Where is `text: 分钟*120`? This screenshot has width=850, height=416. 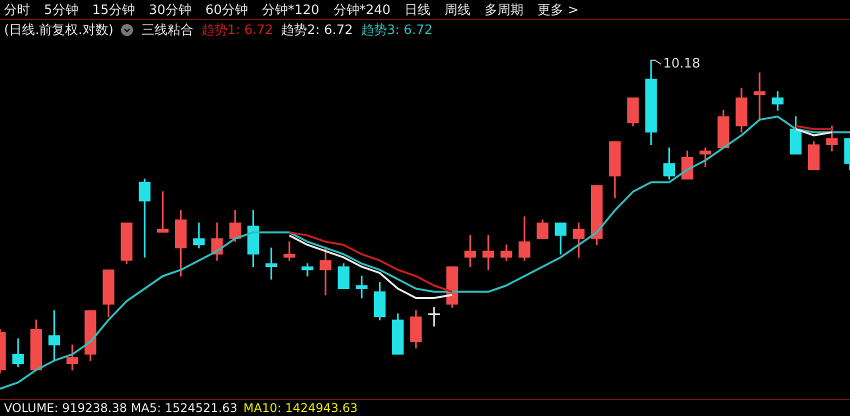
text: 分钟*120 is located at coordinates (291, 10).